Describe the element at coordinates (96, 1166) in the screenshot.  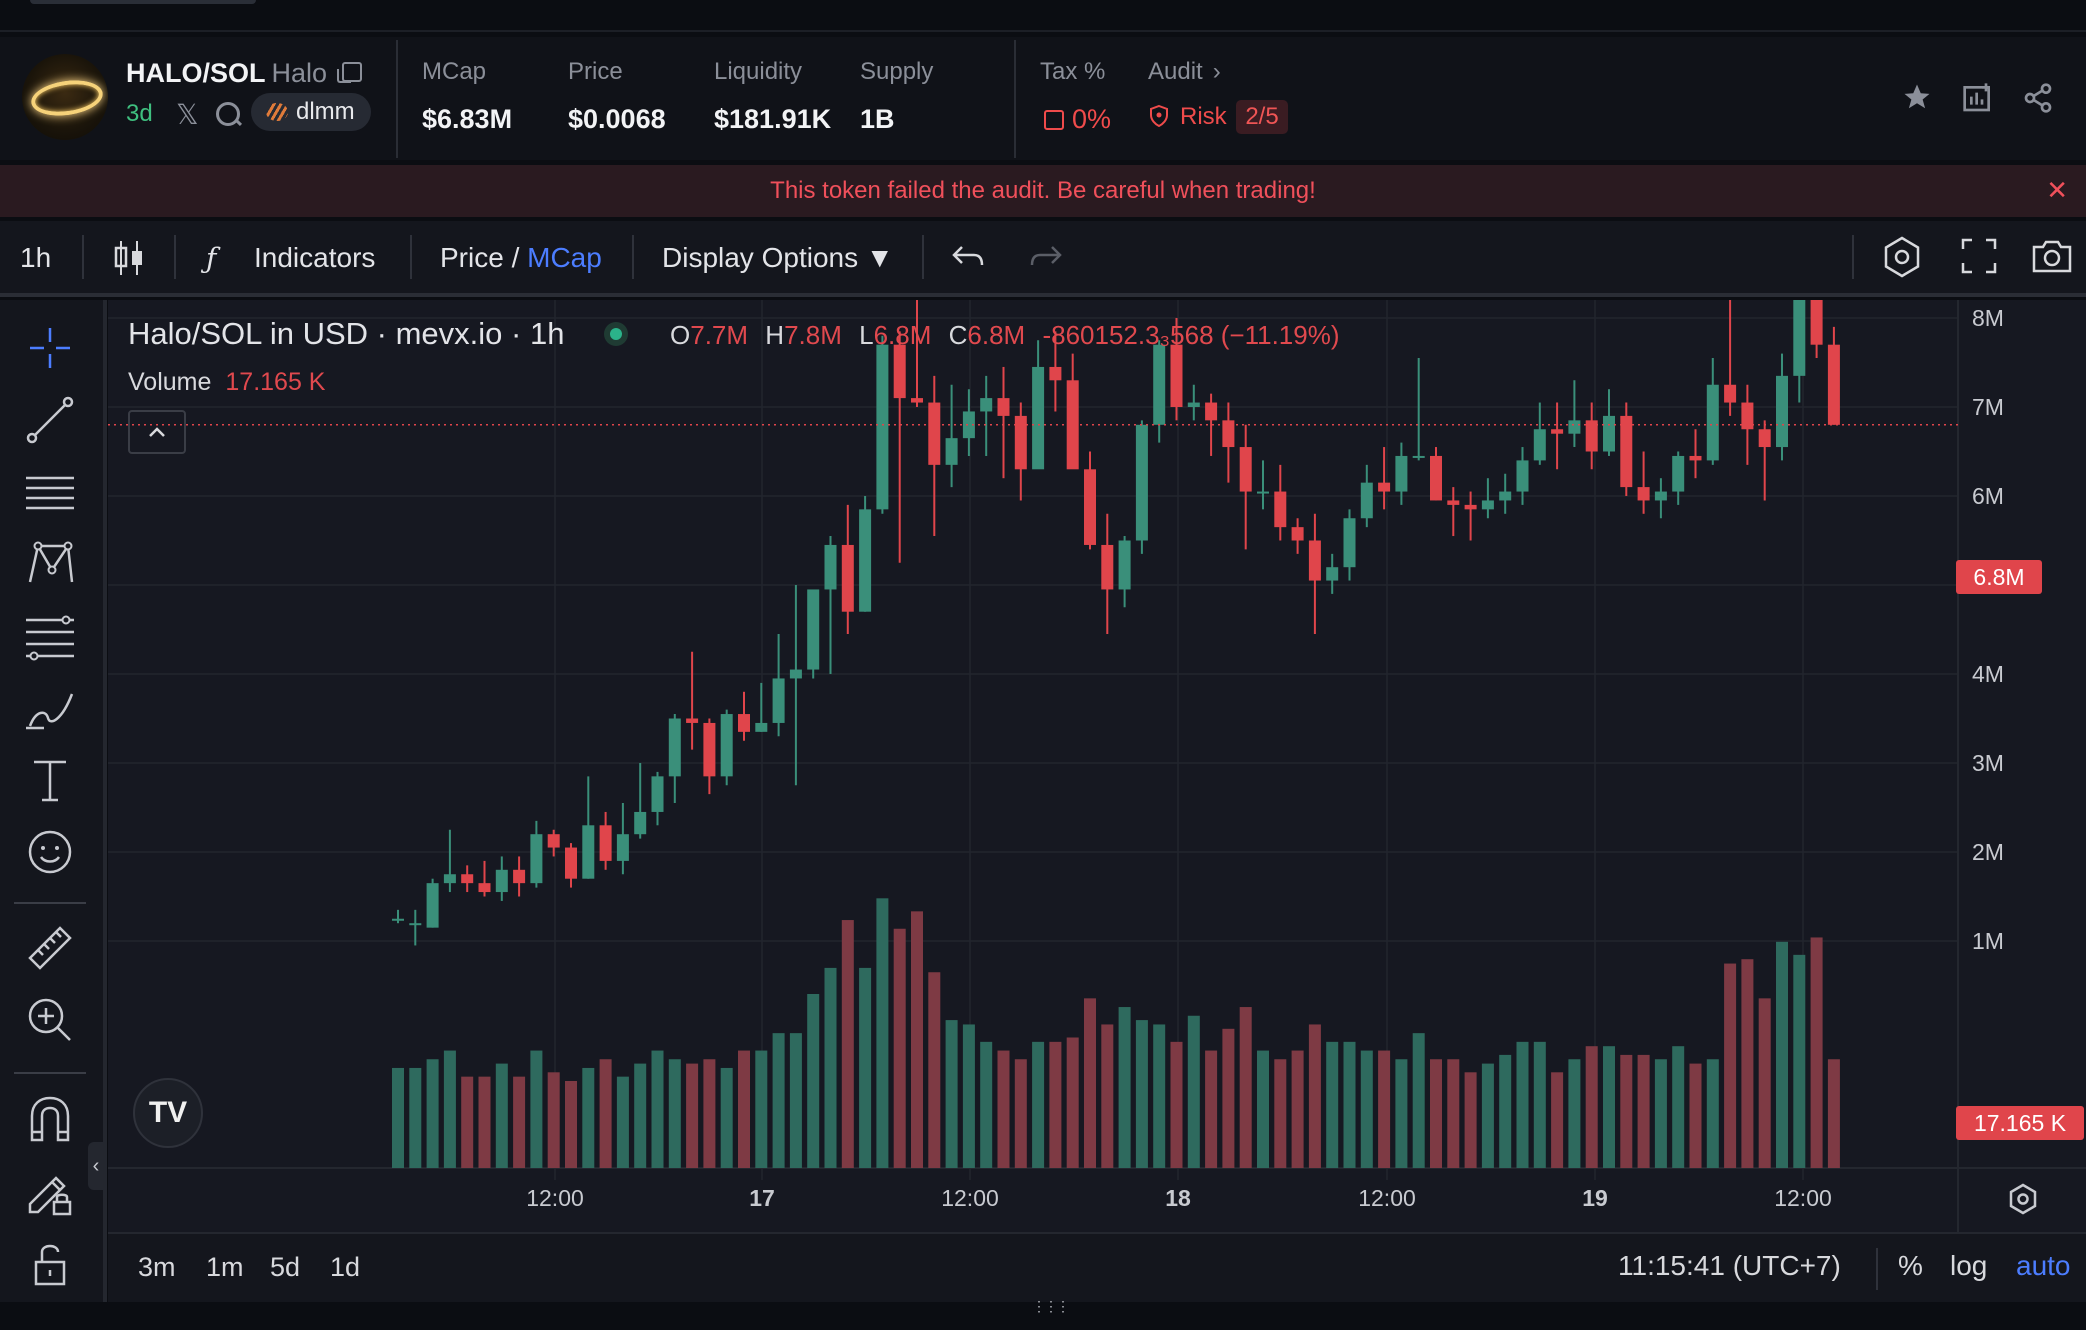
I see `collapse-toolbar-icon: ‹` at that location.